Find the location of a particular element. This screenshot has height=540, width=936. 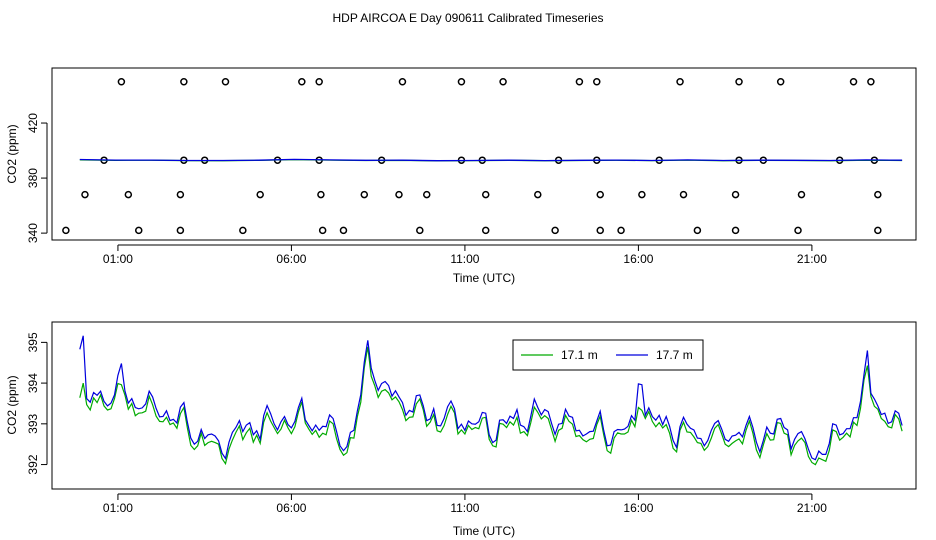

bottom-x-label: Time (UTC) is located at coordinates (484, 531).